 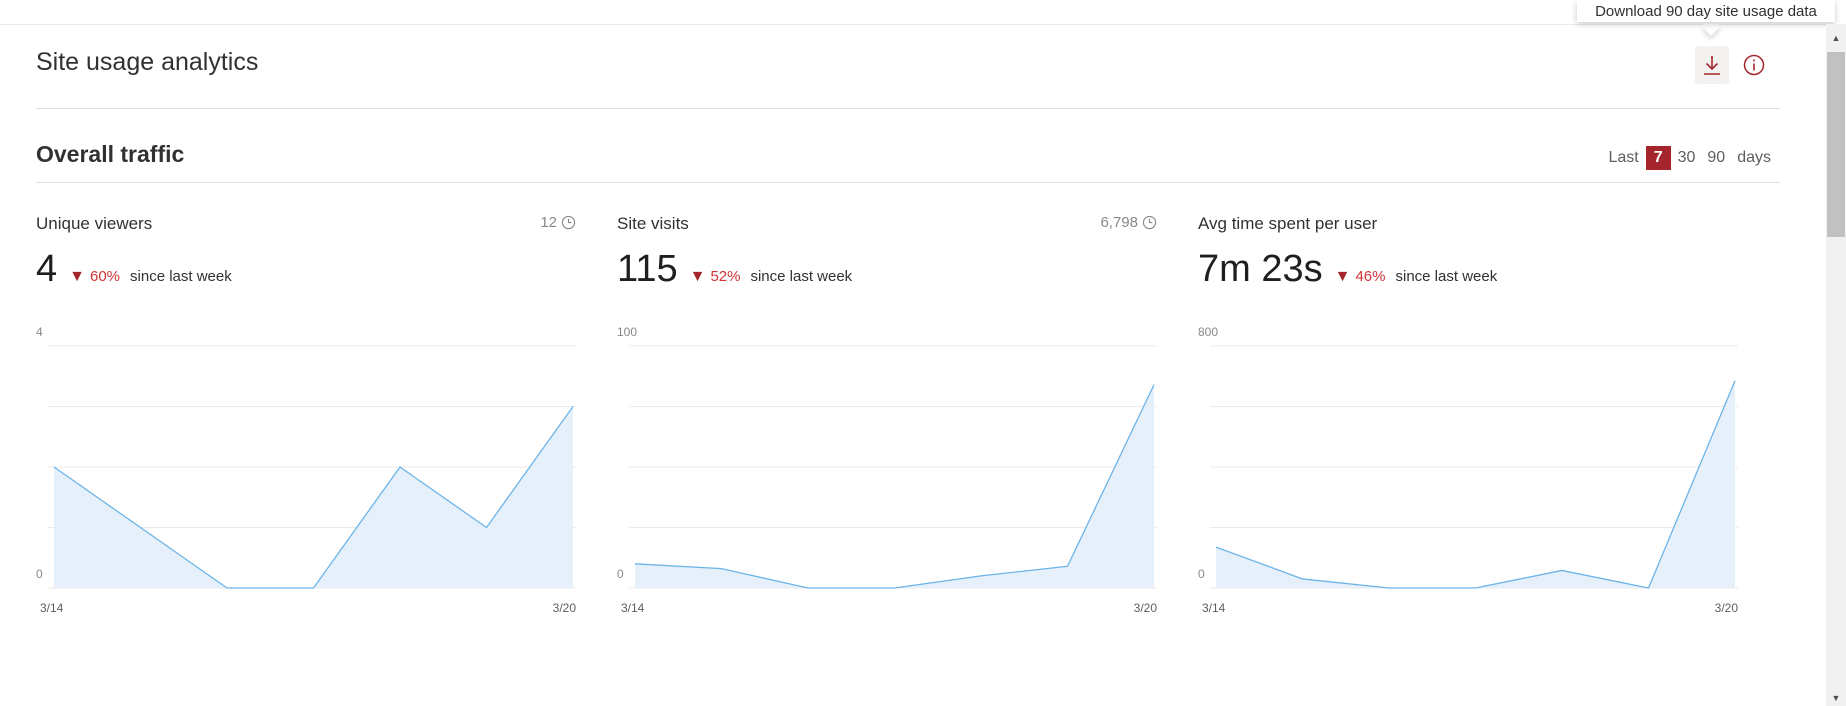 I want to click on header-actions, so click(x=1733, y=65).